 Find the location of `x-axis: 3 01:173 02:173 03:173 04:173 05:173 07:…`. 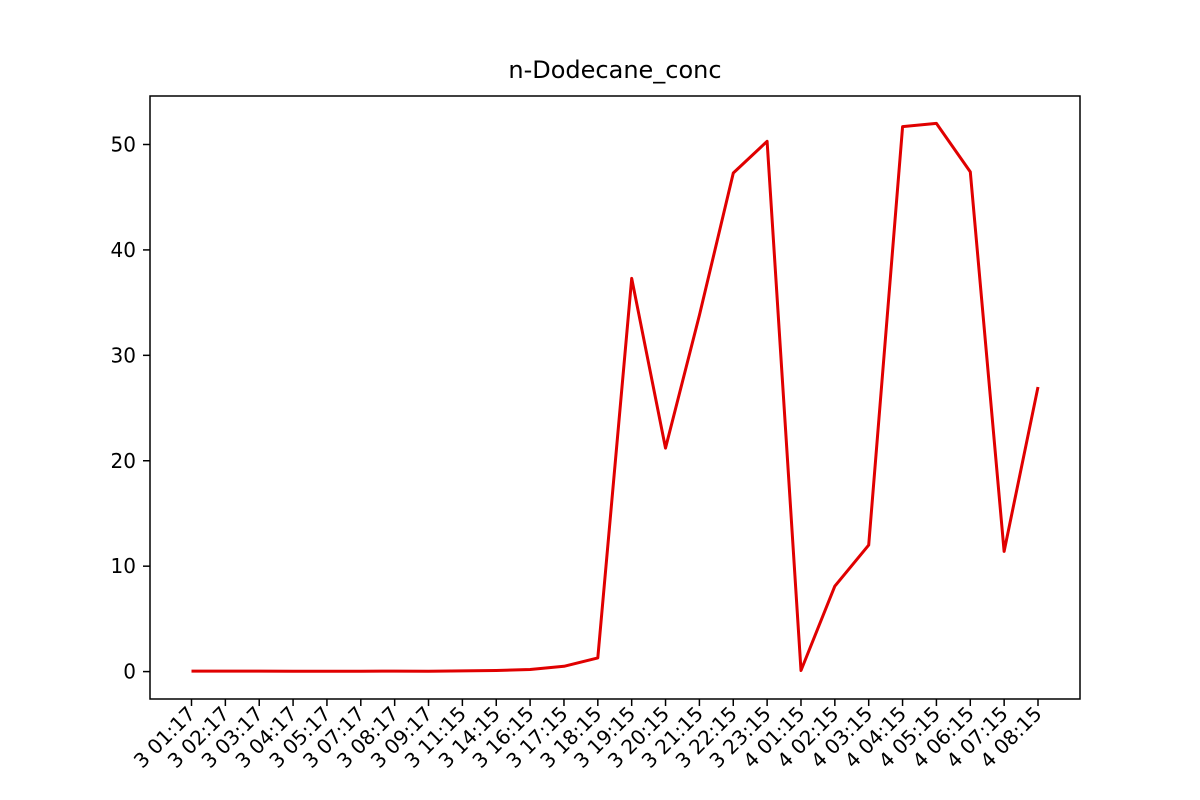

x-axis: 3 01:173 02:173 03:173 04:173 05:173 07:… is located at coordinates (588, 736).